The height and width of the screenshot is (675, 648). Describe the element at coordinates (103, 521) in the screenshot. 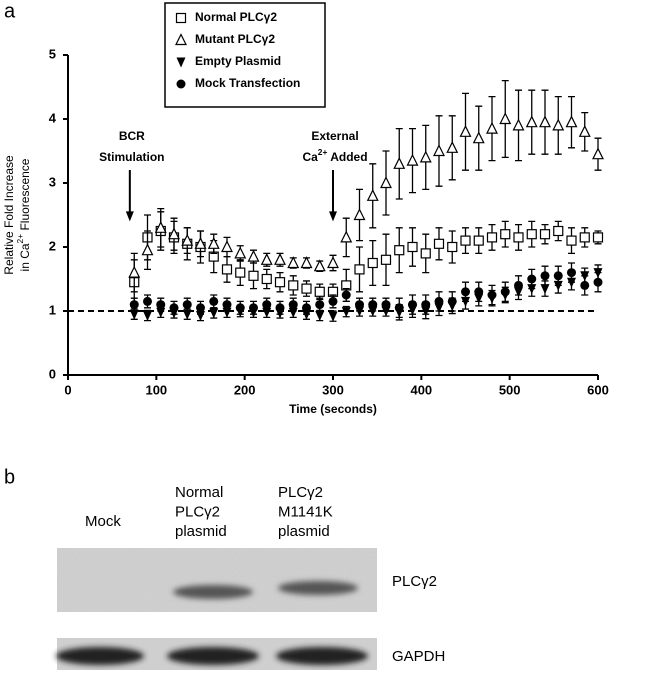

I see `lane-label: Mock` at that location.